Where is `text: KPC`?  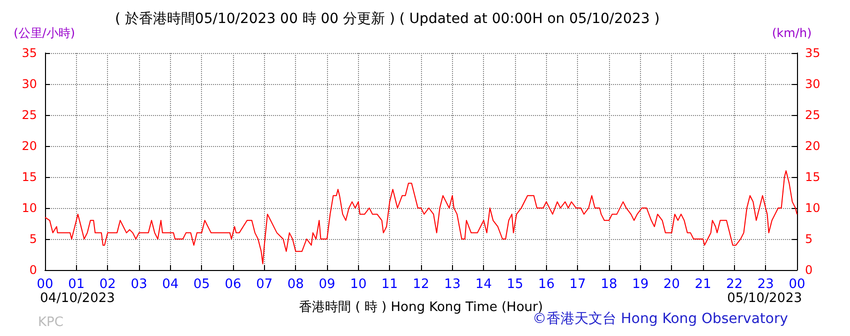
text: KPC is located at coordinates (51, 322).